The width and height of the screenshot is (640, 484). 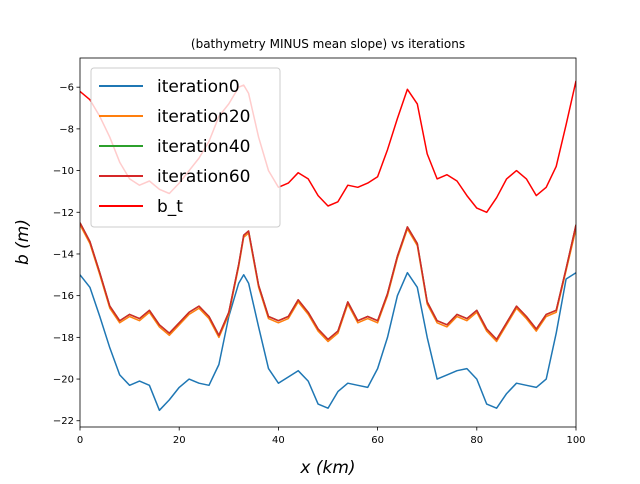 I want to click on x-axis-label: x (km), so click(x=327, y=468).